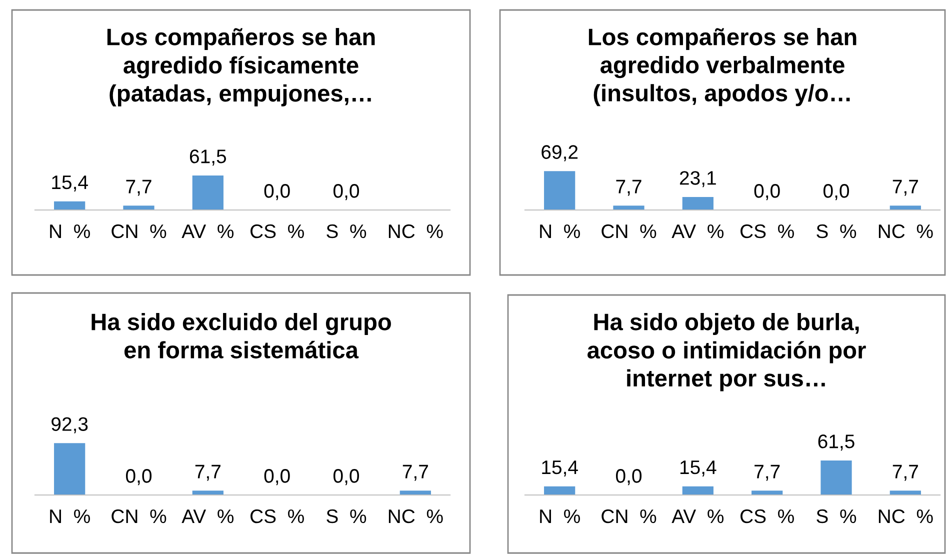 Image resolution: width=951 pixels, height=554 pixels. What do you see at coordinates (241, 335) in the screenshot?
I see `chart-title: Ha sido excluido del grupo en forma sistemática` at bounding box center [241, 335].